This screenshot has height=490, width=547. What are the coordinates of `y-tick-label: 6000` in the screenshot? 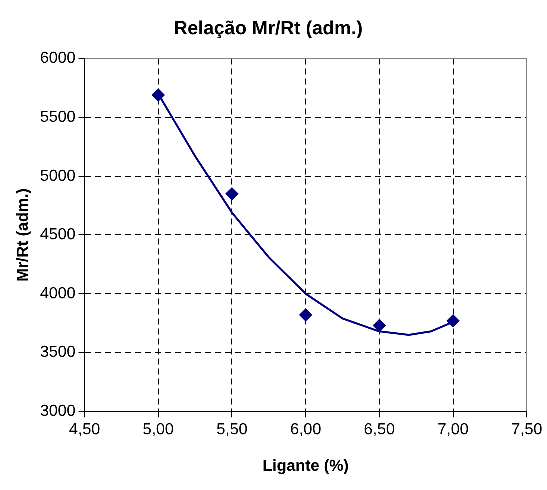 It's located at (58, 59).